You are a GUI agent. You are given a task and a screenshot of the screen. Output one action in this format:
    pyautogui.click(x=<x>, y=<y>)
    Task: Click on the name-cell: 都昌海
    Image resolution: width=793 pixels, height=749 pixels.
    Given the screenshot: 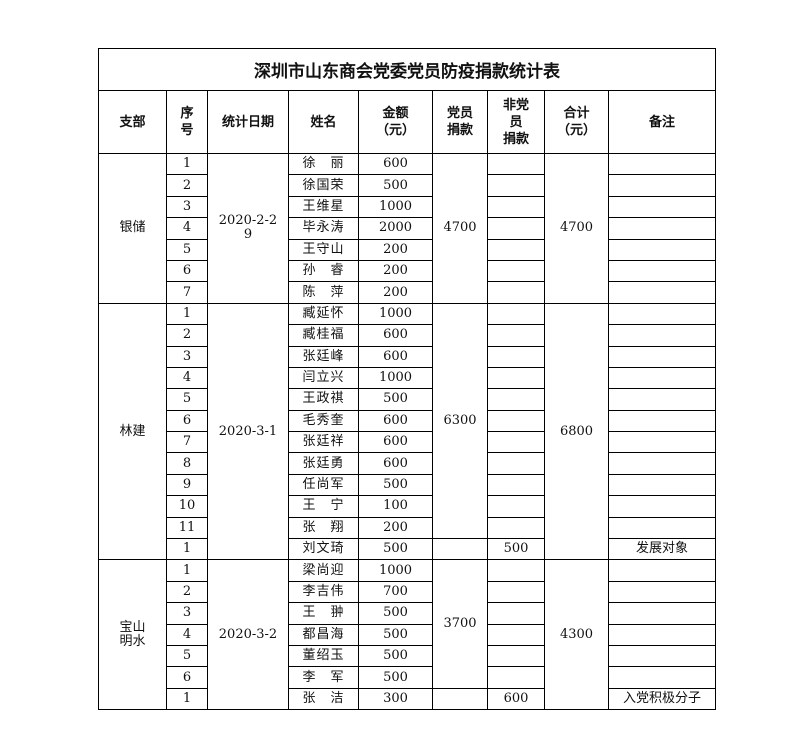 What is the action you would take?
    pyautogui.click(x=323, y=634)
    